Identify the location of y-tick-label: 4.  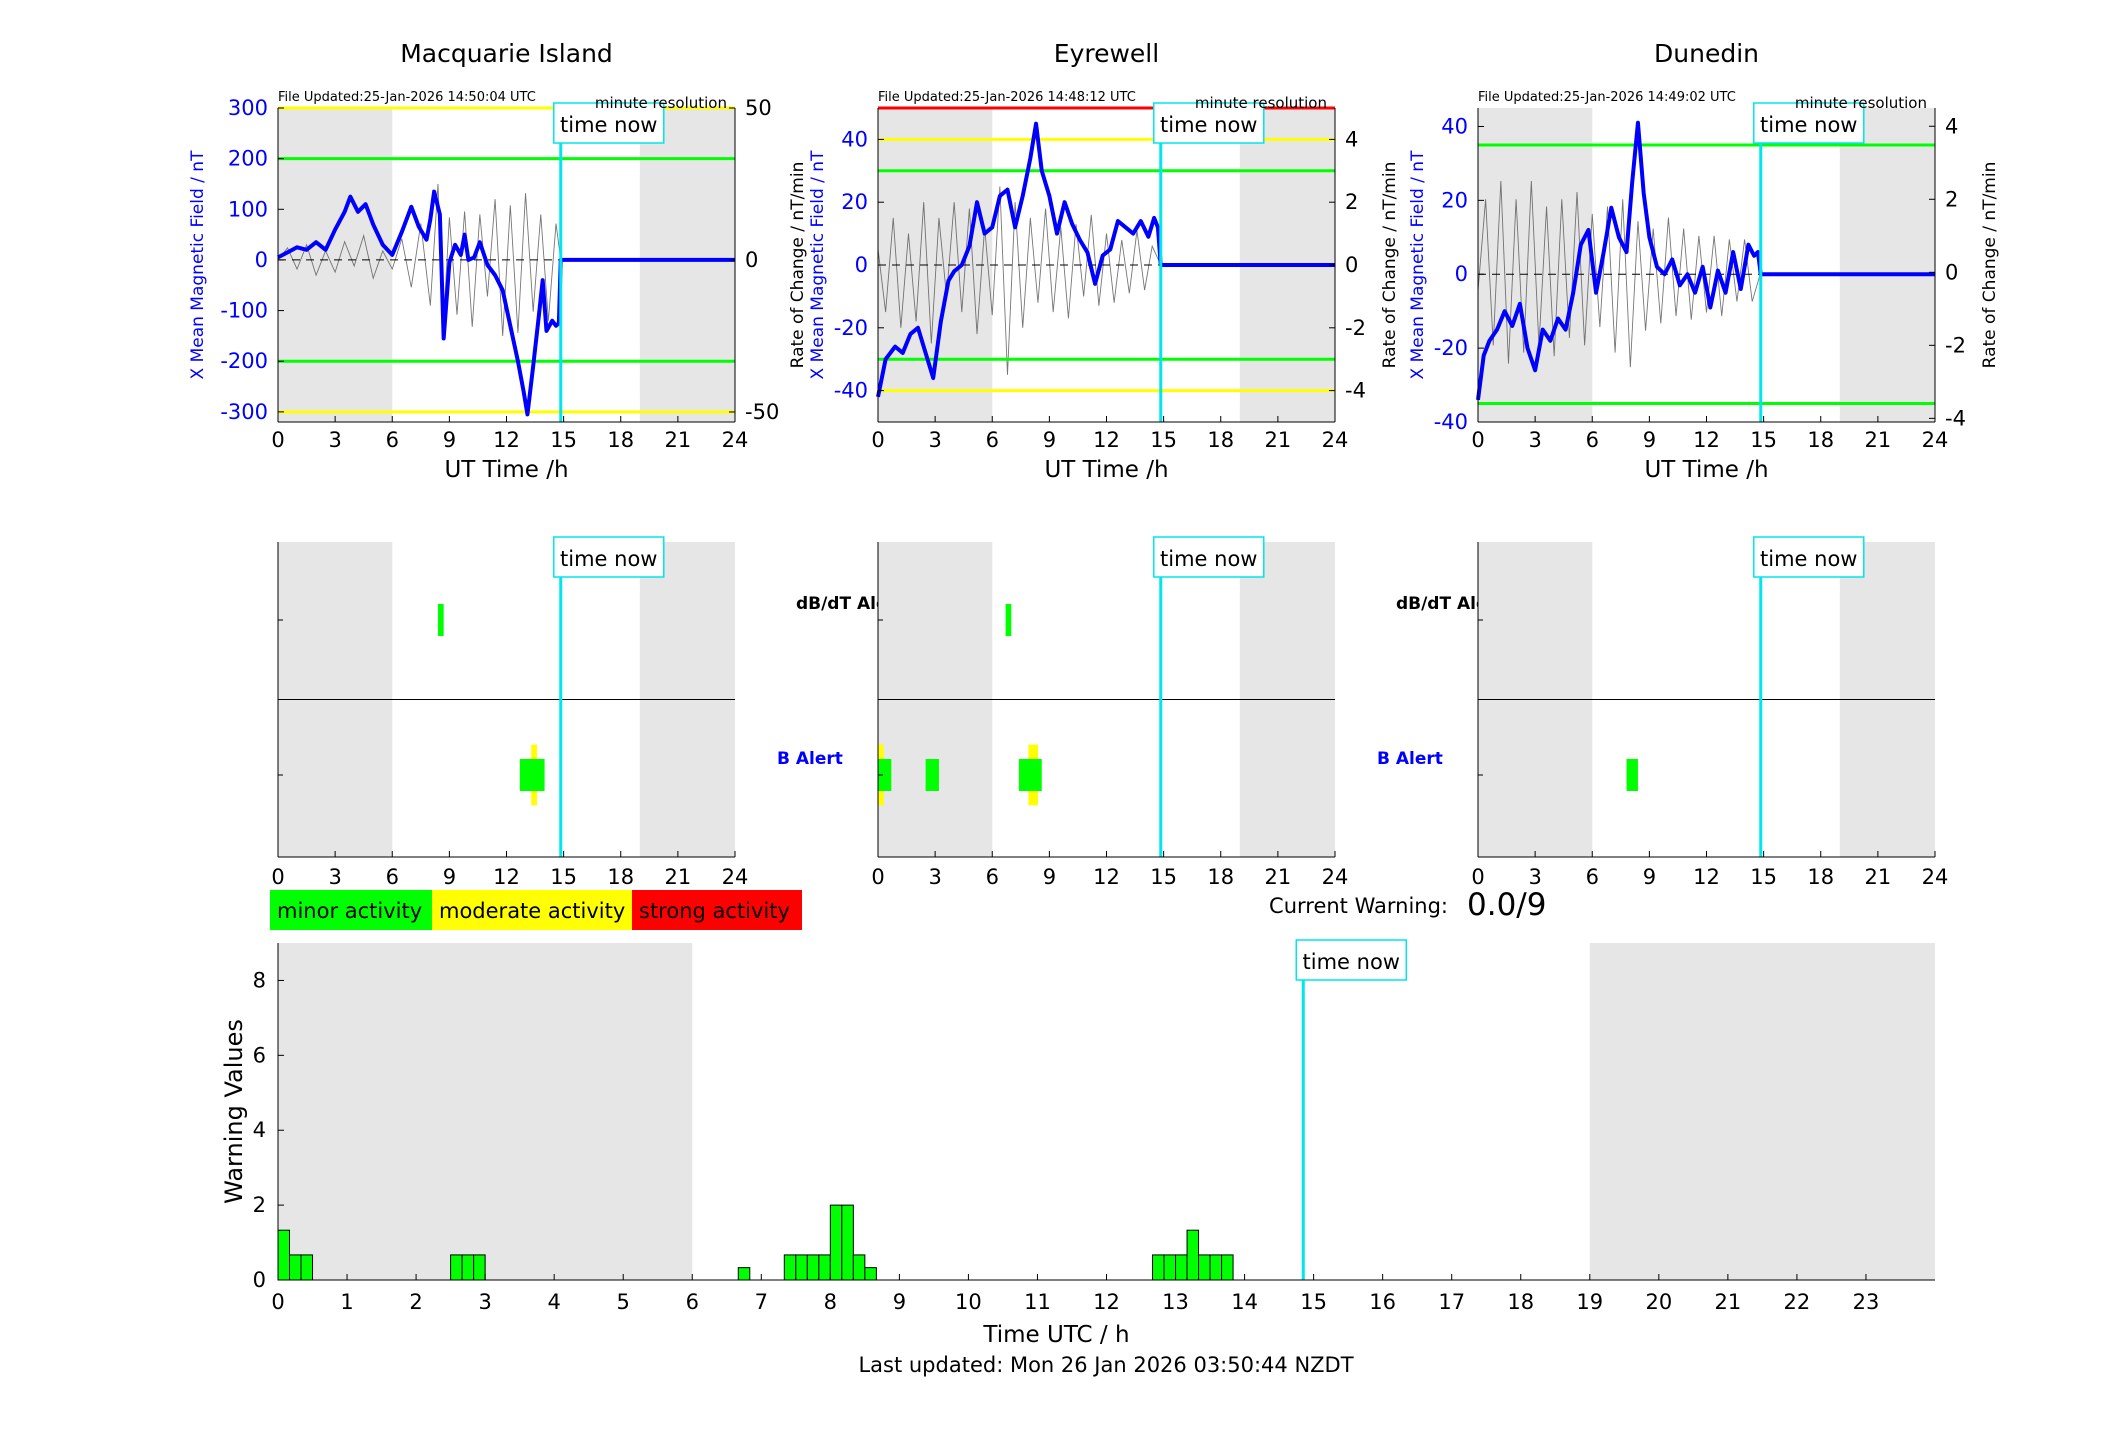
(259, 1130).